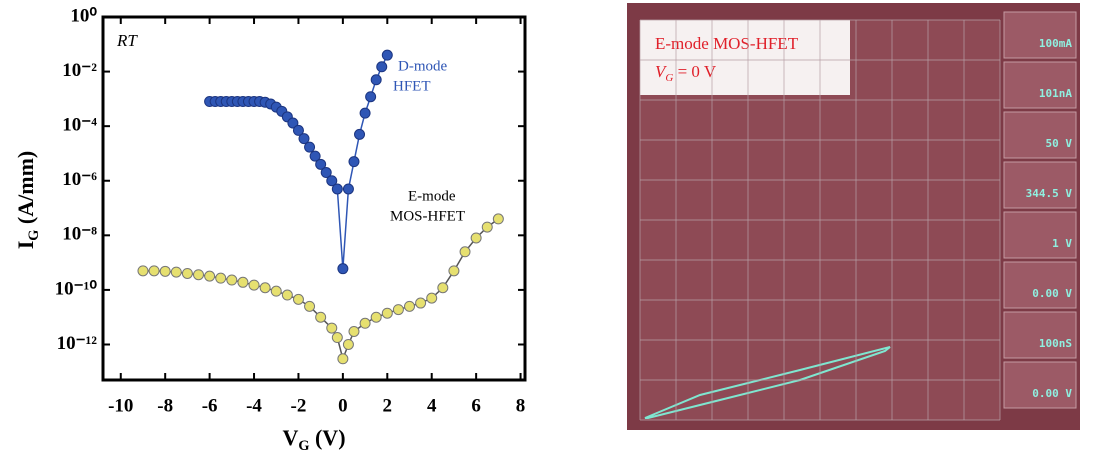 The image size is (1110, 472). What do you see at coordinates (422, 66) in the screenshot?
I see `annotation: D-mode` at bounding box center [422, 66].